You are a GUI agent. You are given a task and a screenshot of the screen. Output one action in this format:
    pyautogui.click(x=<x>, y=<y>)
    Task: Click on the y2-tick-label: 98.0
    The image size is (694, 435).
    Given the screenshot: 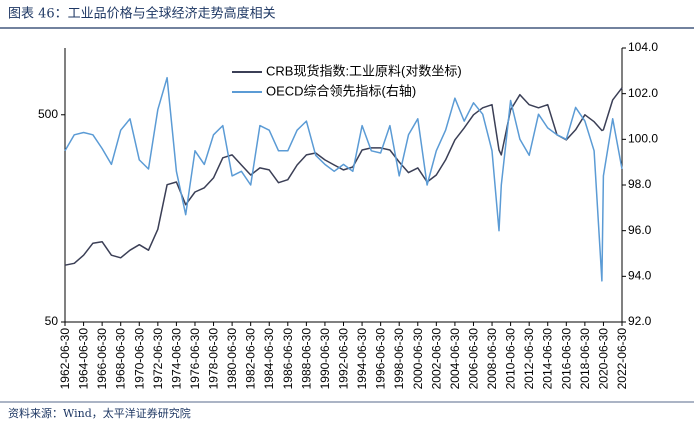 What is the action you would take?
    pyautogui.click(x=640, y=184)
    